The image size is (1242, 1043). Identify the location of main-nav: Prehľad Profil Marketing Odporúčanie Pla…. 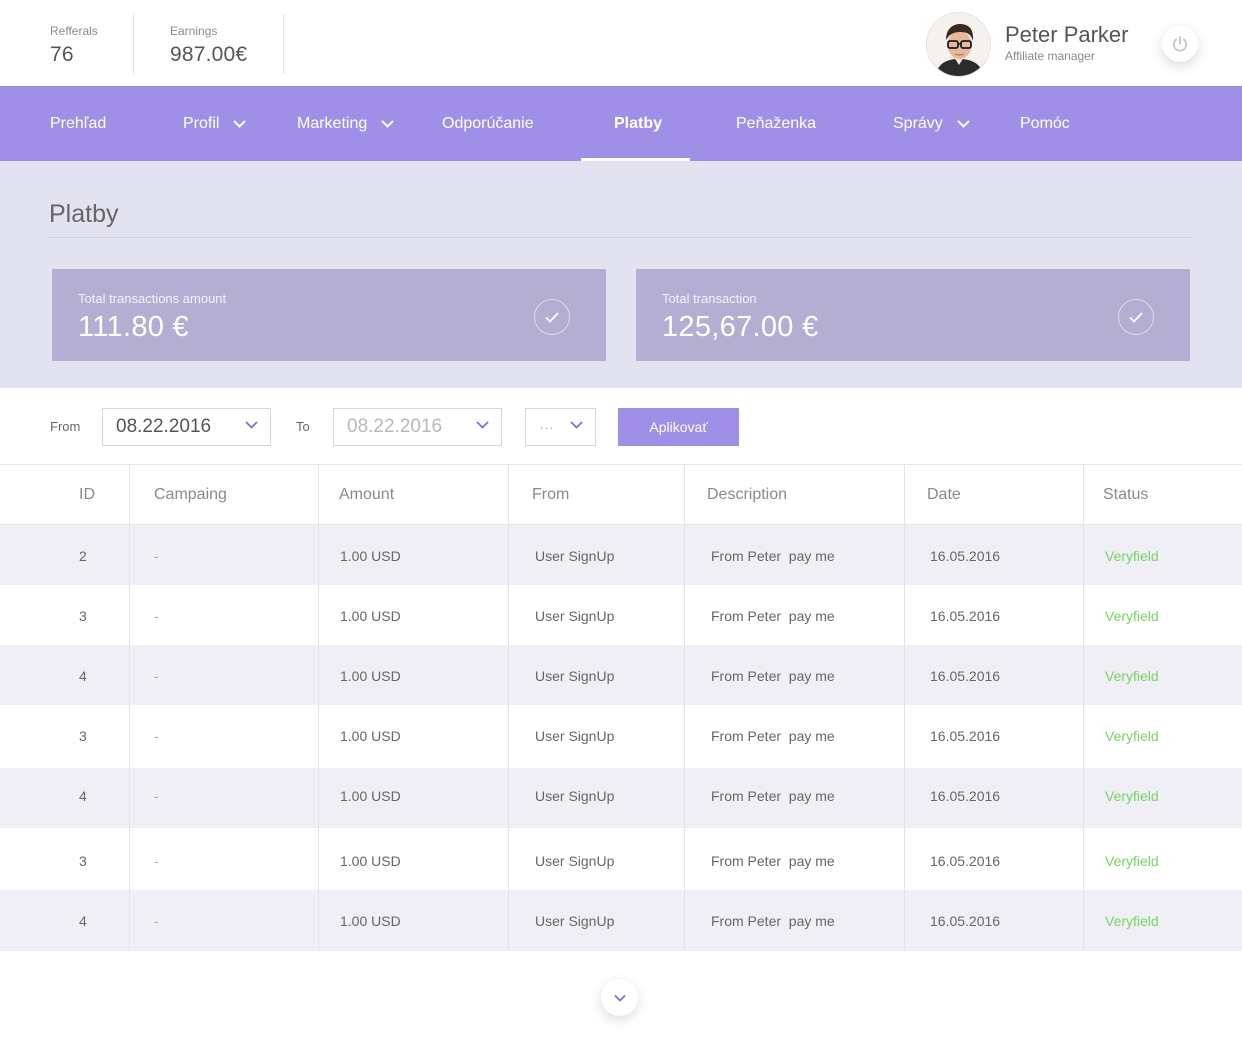
(621, 123).